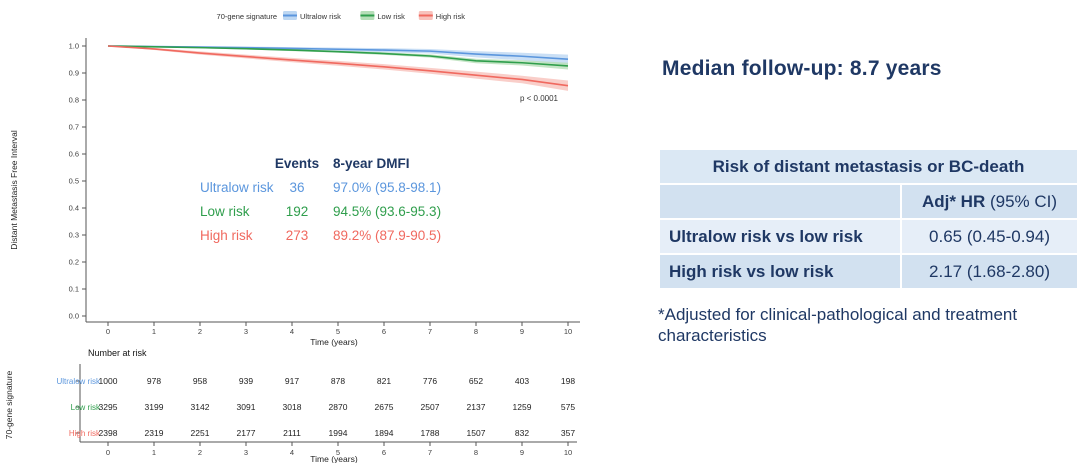 The width and height of the screenshot is (1080, 463). I want to click on x-tick-label: 4, so click(292, 331).